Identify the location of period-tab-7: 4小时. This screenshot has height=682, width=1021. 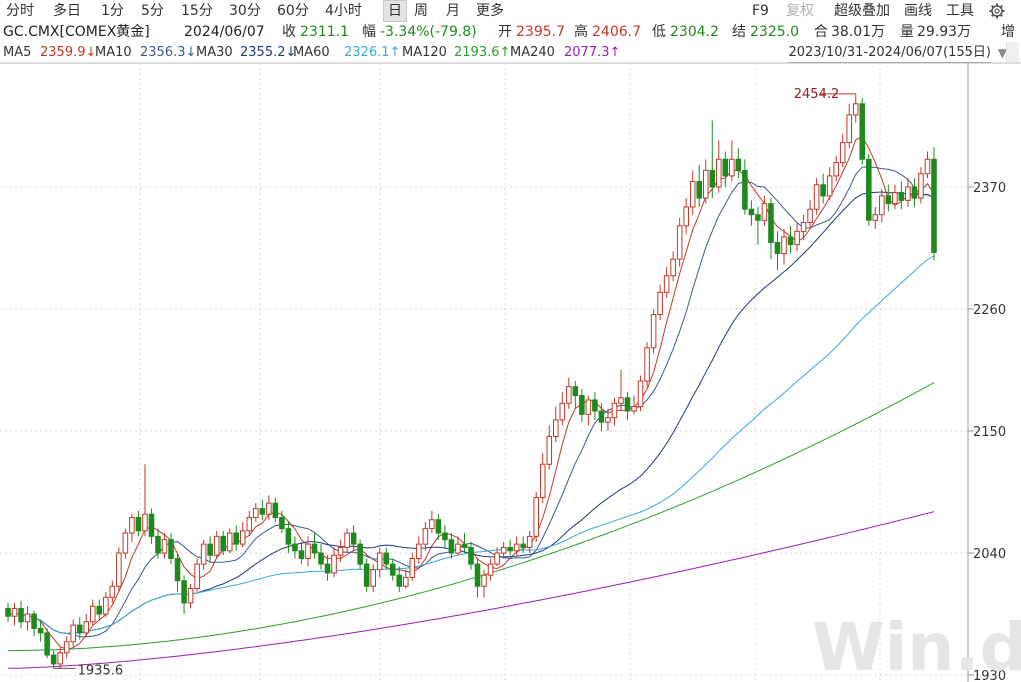
(343, 11).